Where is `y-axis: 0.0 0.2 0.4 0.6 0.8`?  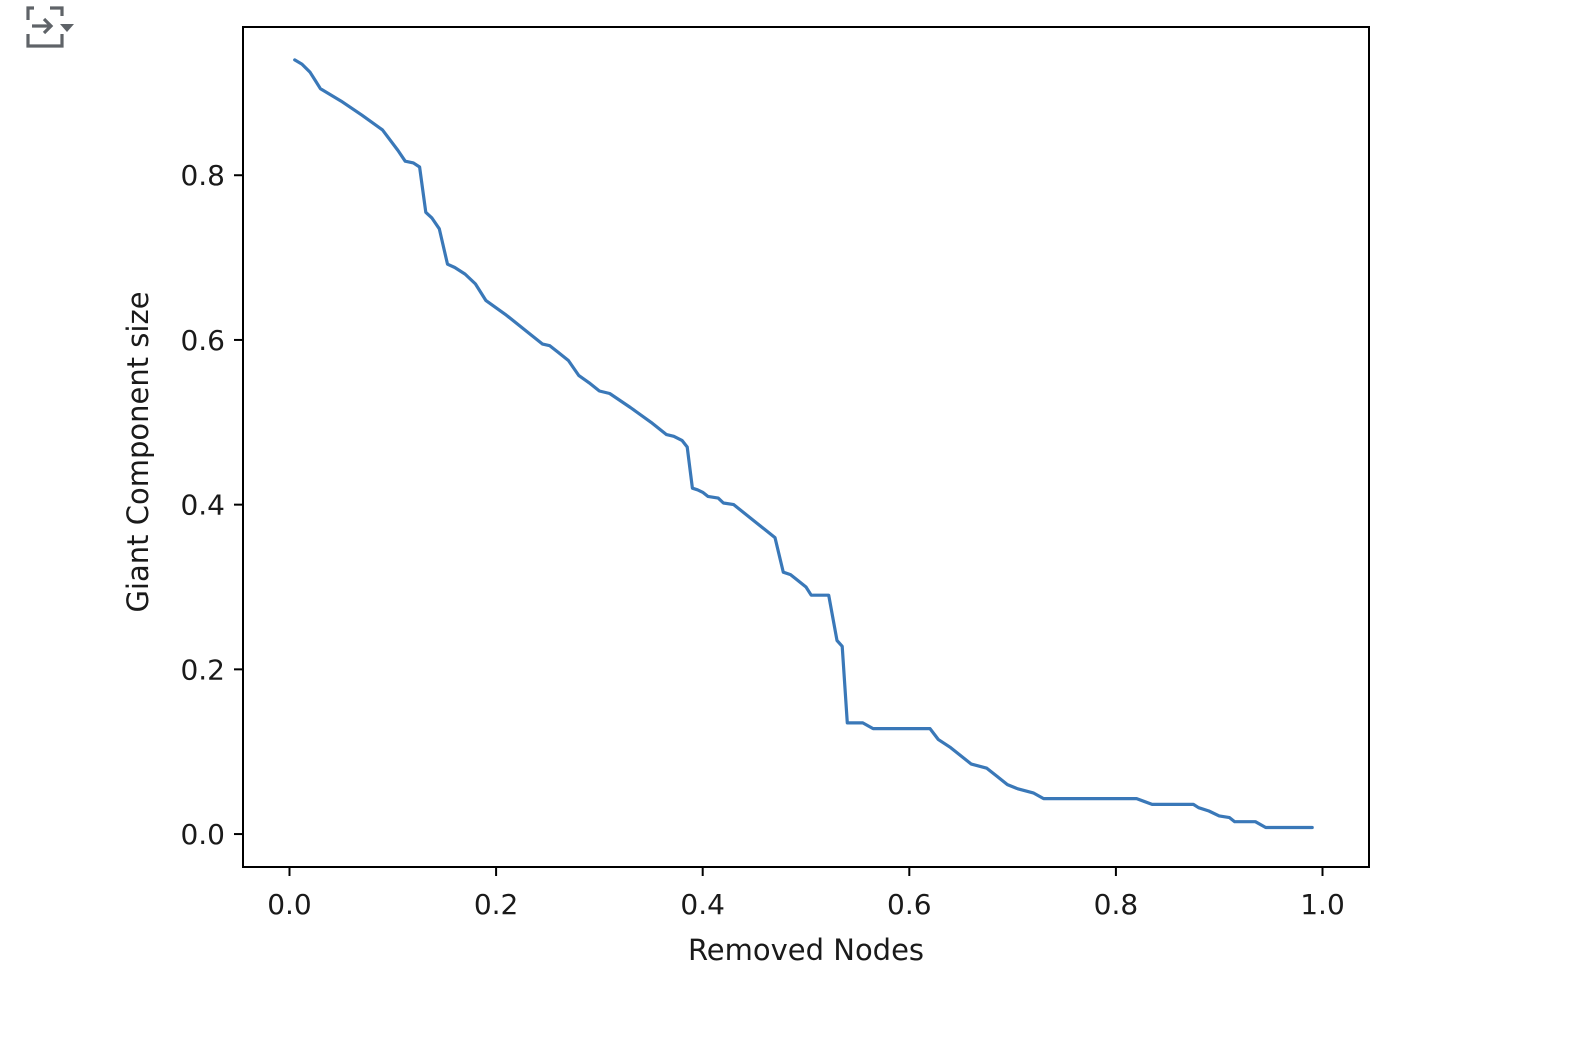
y-axis: 0.0 0.2 0.4 0.6 0.8 is located at coordinates (211, 505).